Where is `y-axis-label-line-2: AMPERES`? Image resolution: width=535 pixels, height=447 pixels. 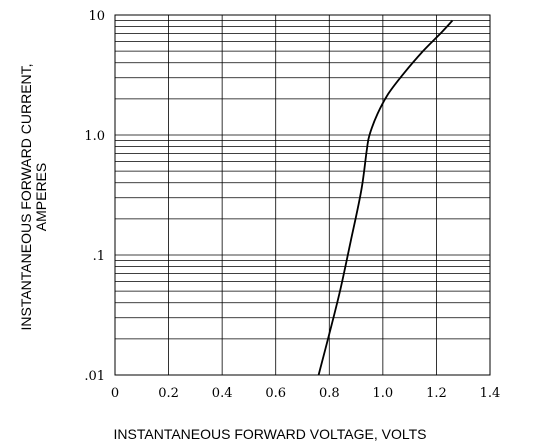 y-axis-label-line-2: AMPERES is located at coordinates (41, 197).